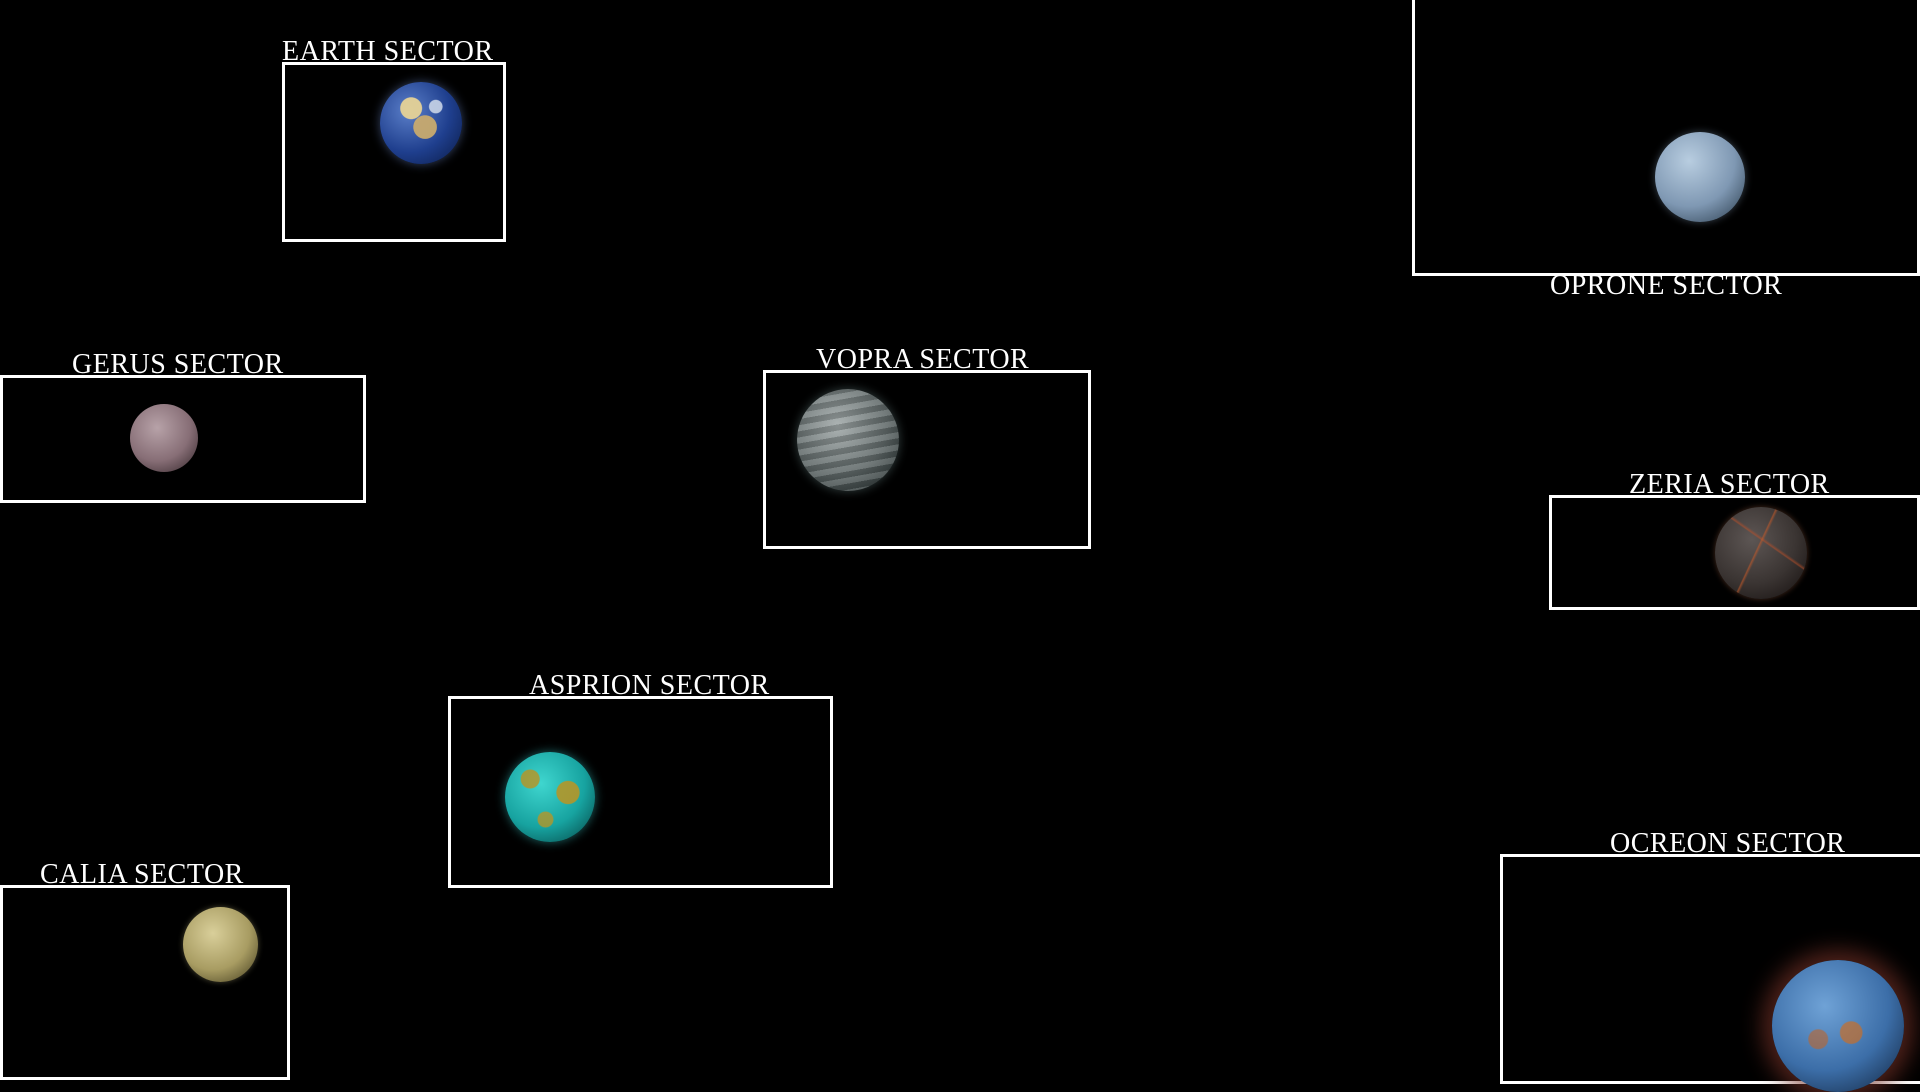  What do you see at coordinates (1728, 843) in the screenshot?
I see `ocreon-sector-label: OCREON SECTOR` at bounding box center [1728, 843].